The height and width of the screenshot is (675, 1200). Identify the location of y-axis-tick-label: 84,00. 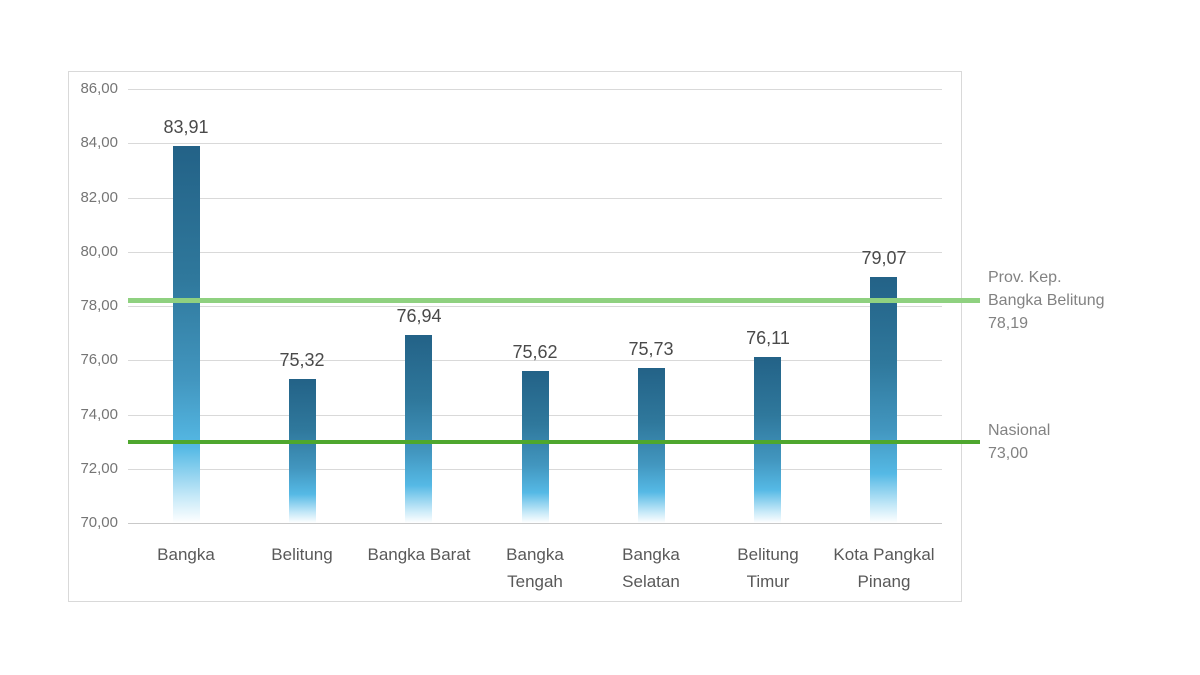
(99, 142).